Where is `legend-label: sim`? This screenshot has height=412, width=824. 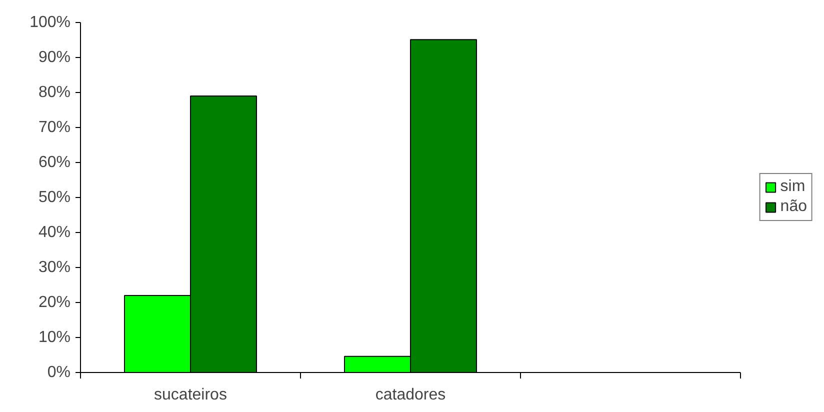 legend-label: sim is located at coordinates (793, 187).